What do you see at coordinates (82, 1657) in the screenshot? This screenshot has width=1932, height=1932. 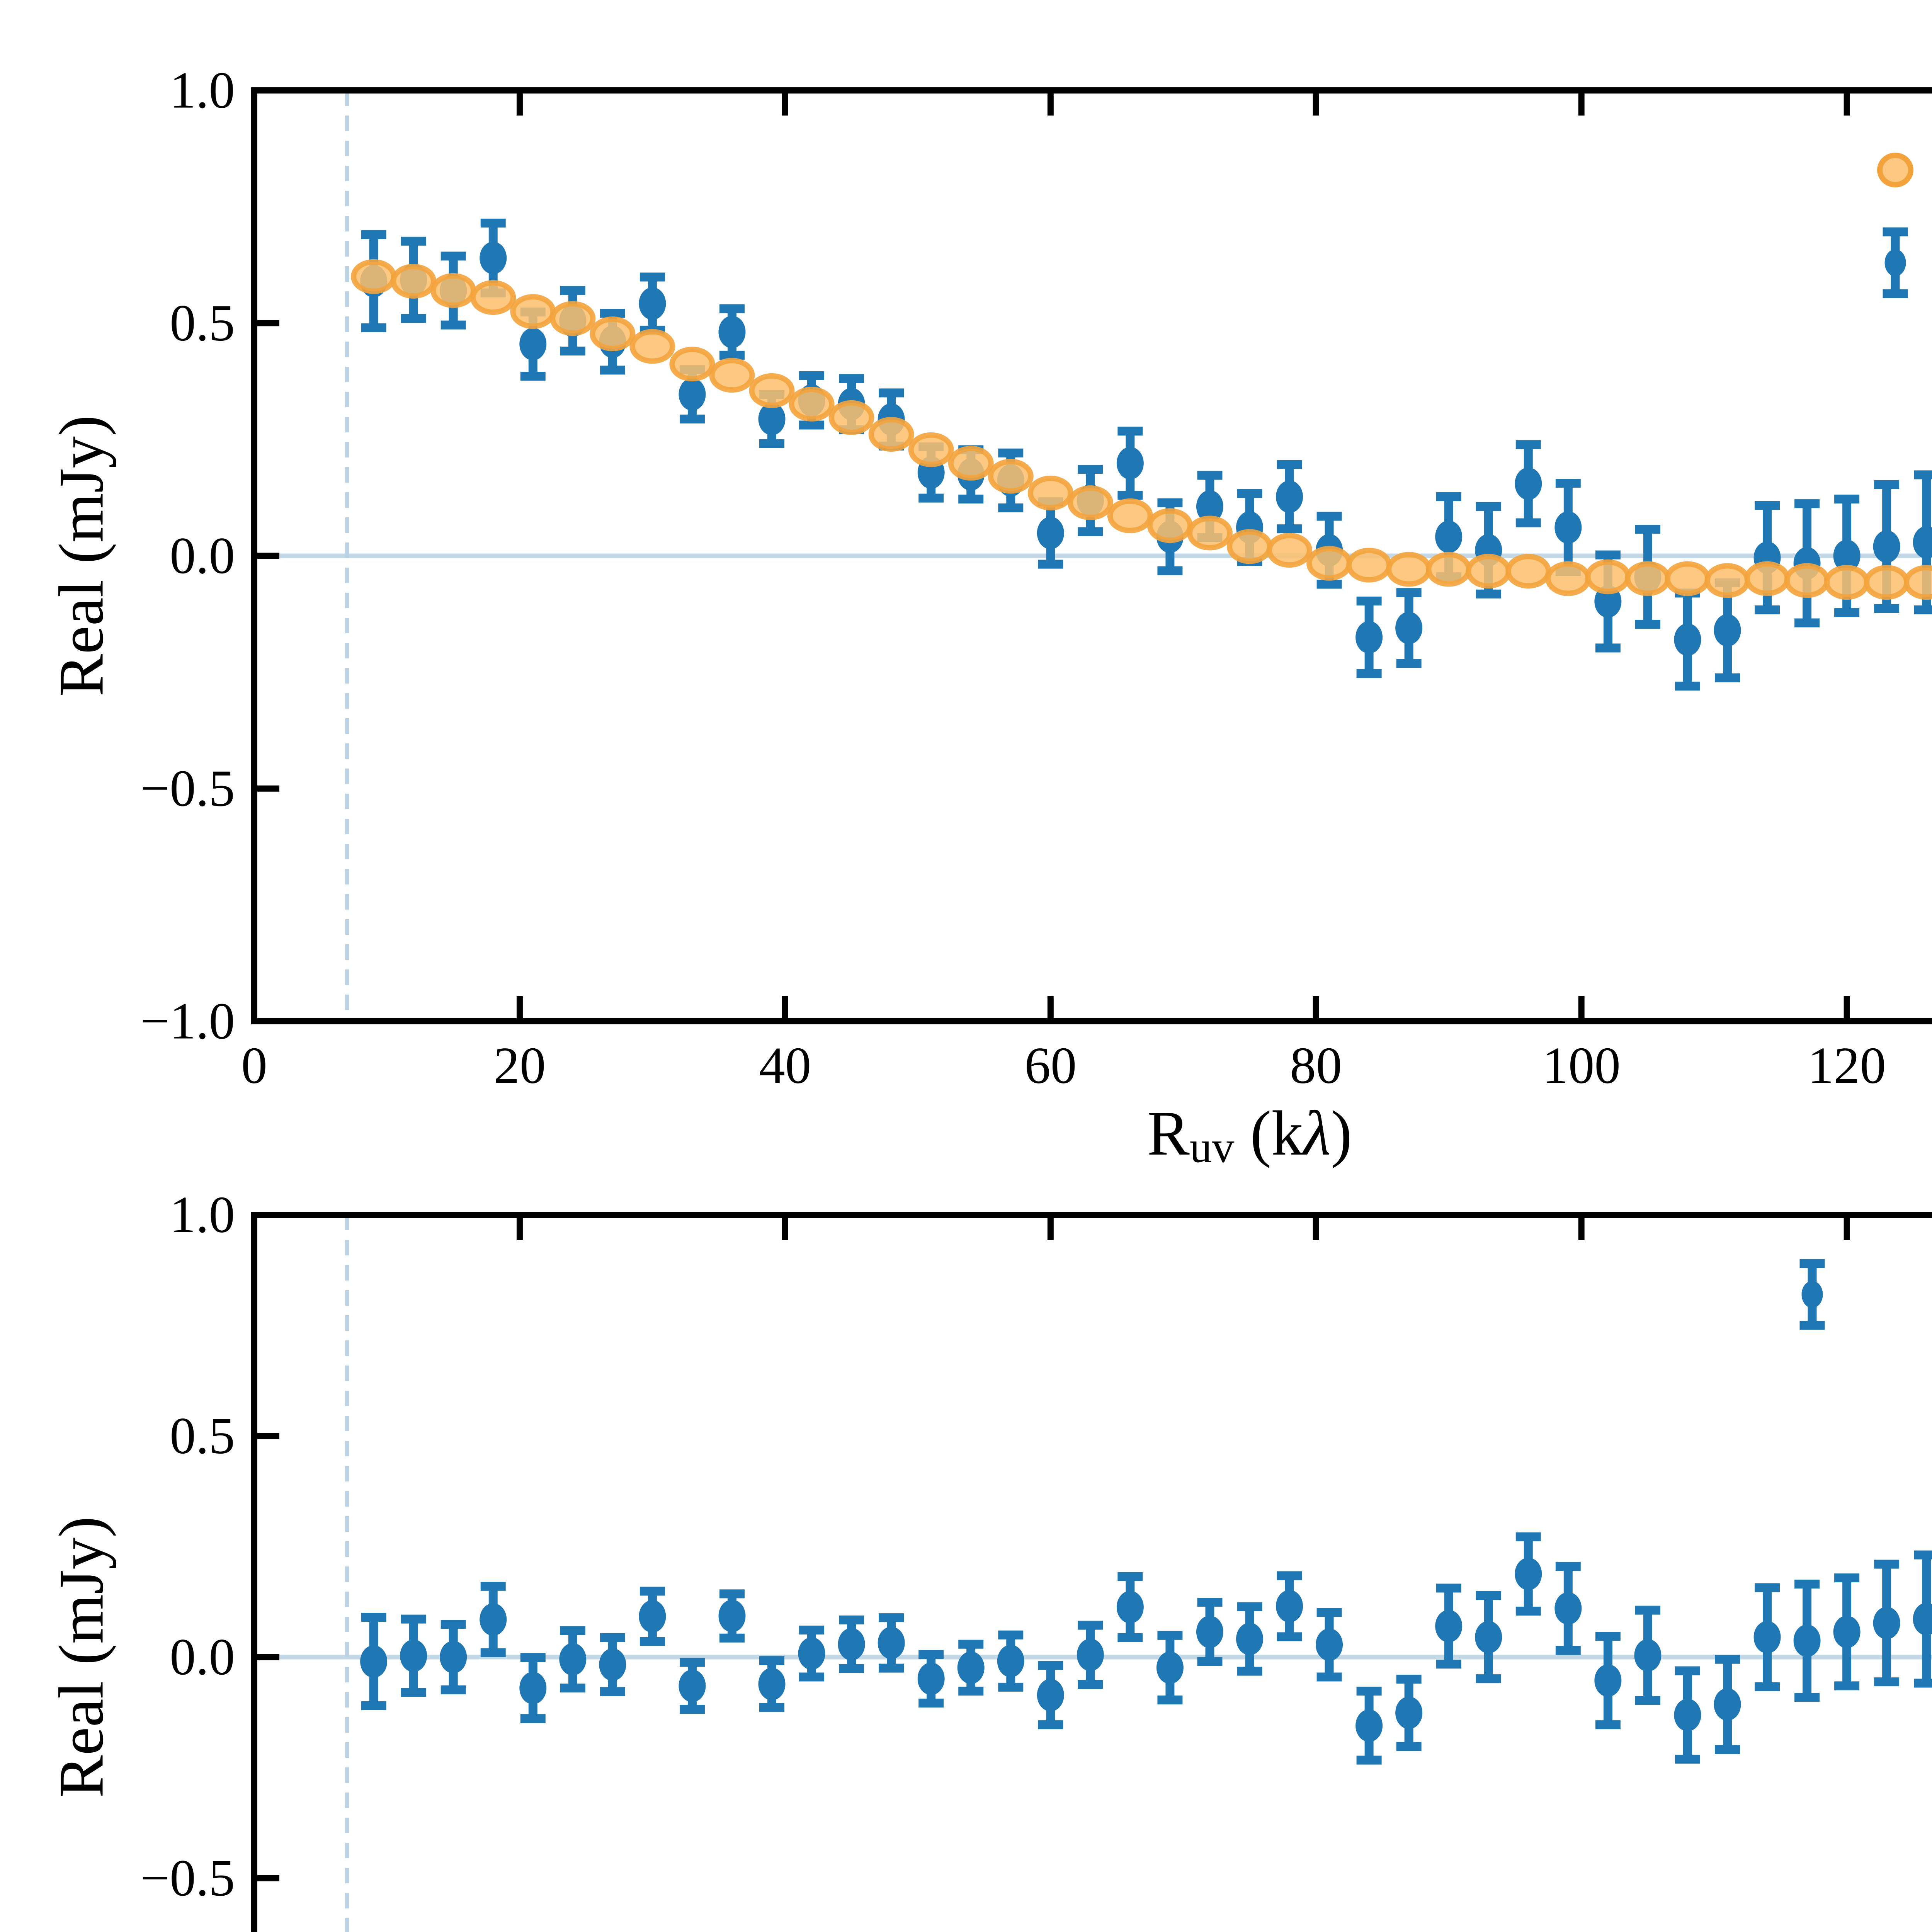 I see `y-axis-label: Real (mJy)` at bounding box center [82, 1657].